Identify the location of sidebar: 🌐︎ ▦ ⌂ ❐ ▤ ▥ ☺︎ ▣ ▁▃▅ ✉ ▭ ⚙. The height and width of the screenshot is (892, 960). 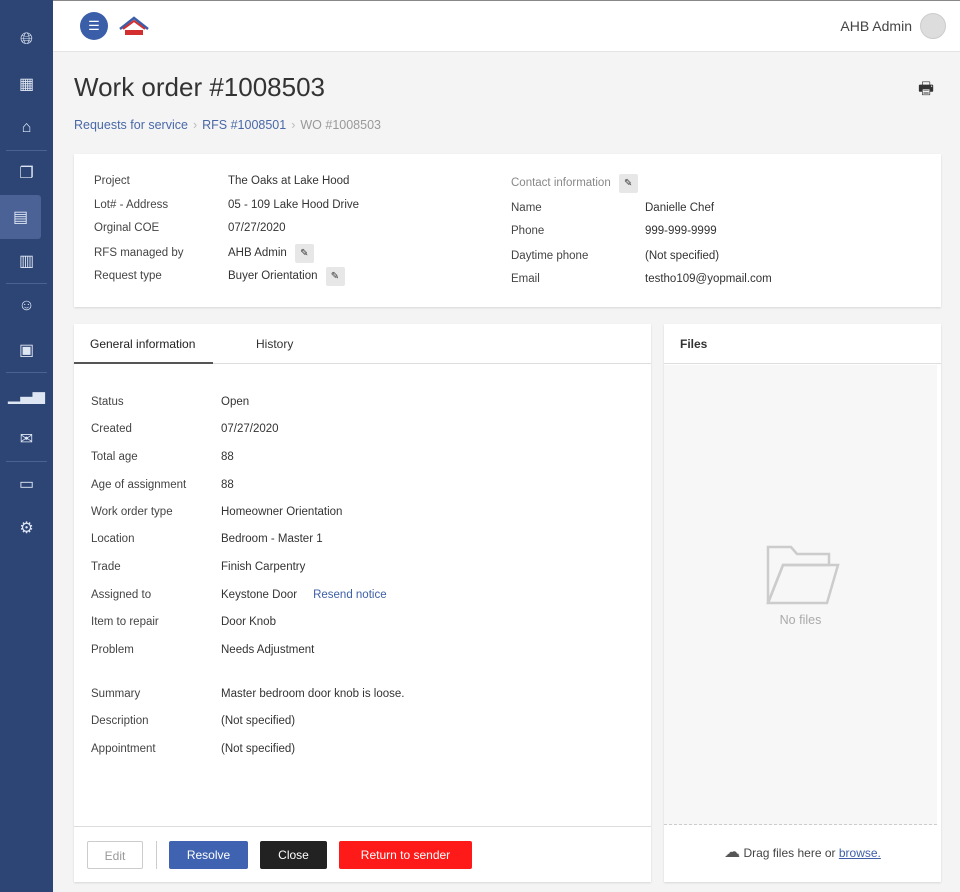
(26, 446).